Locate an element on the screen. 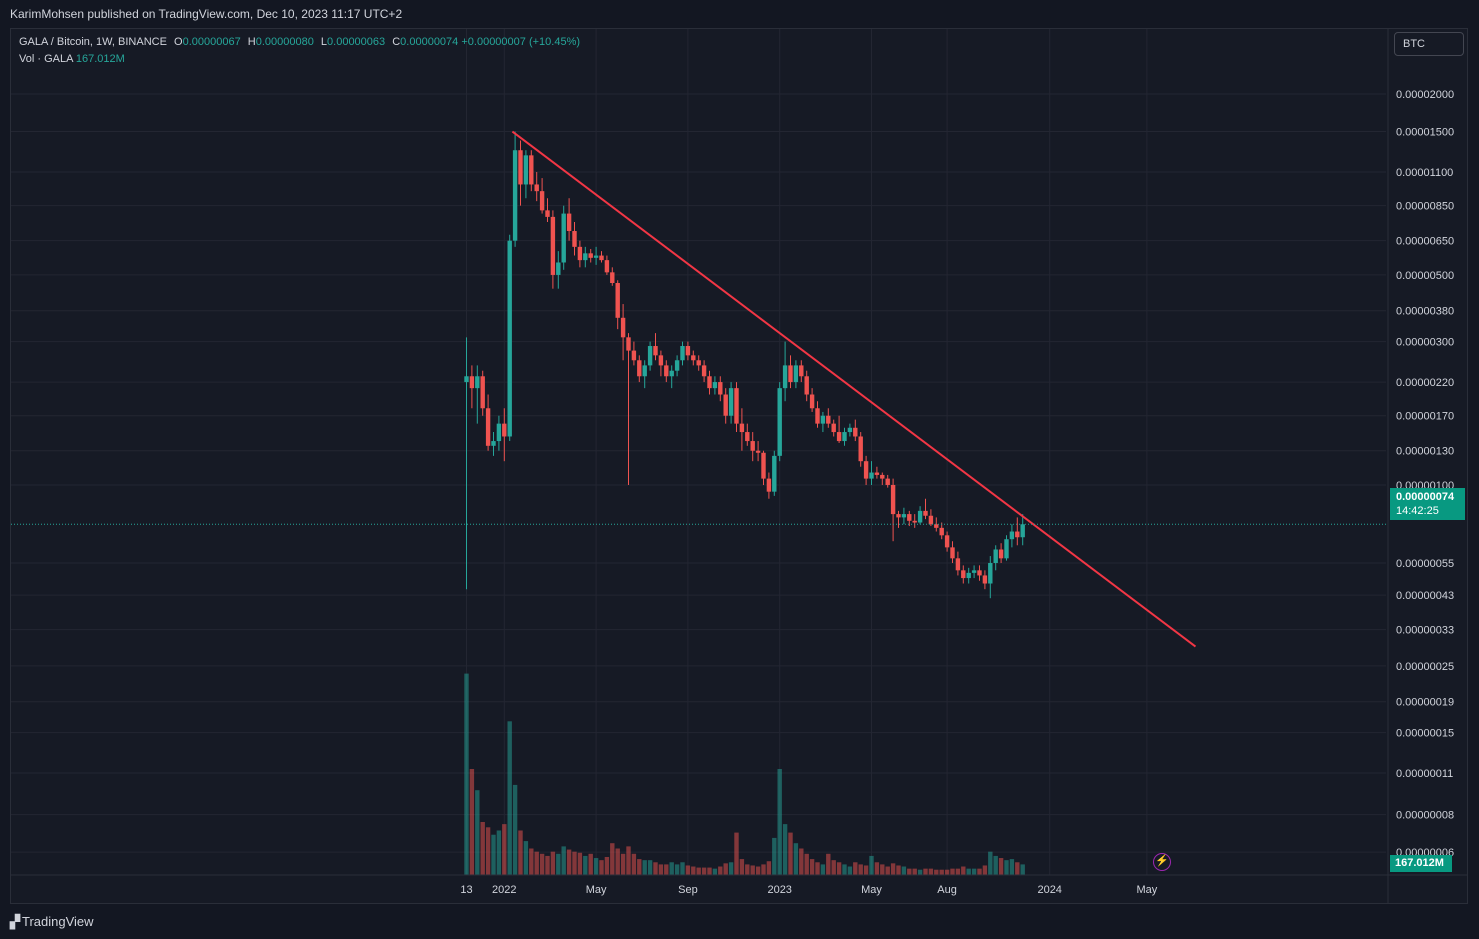  price-tick-label: 0.00000650 is located at coordinates (1425, 242).